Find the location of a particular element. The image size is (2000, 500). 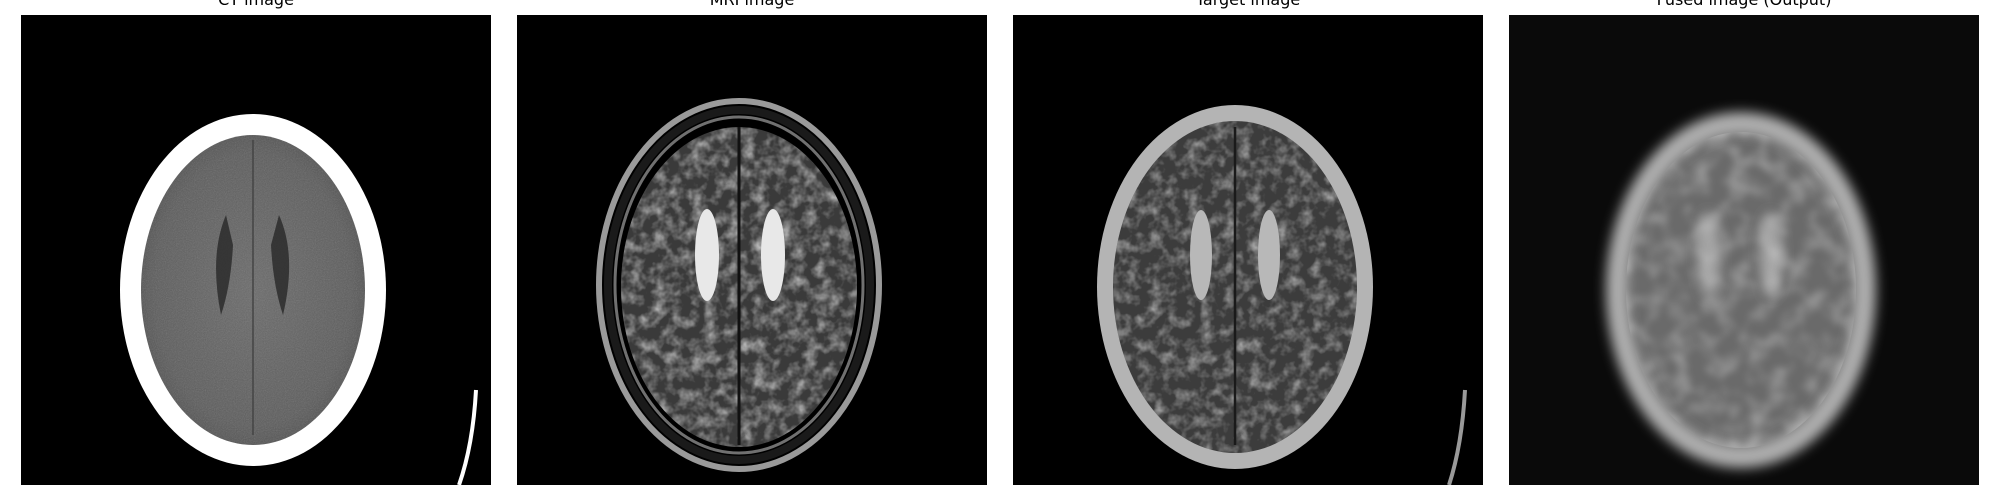

mri-image-title: MRI image is located at coordinates (752, 4).